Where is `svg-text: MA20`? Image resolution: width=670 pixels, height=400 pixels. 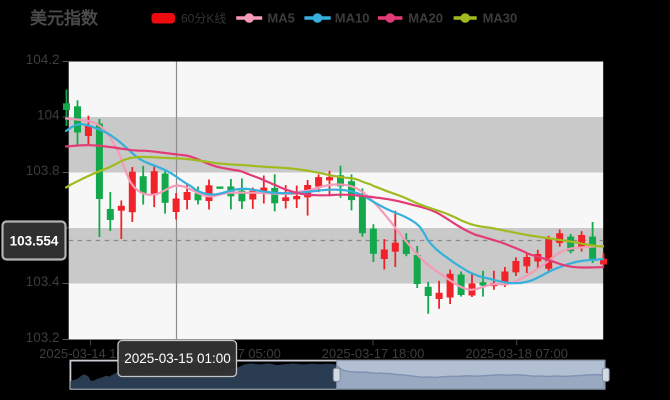
svg-text: MA20 is located at coordinates (425, 17).